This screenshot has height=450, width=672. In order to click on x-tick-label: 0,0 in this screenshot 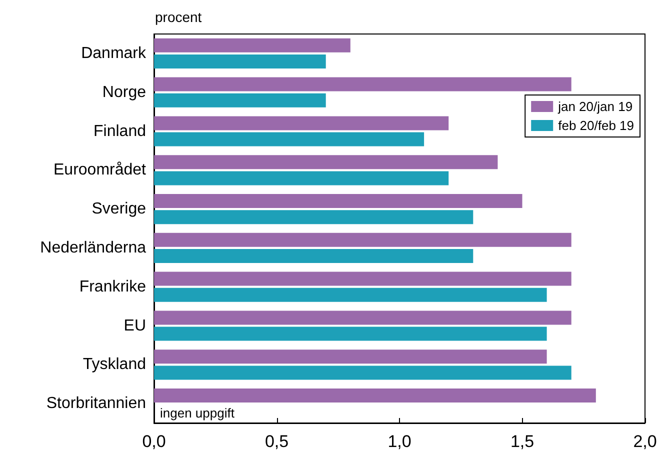, I will do `click(154, 441)`.